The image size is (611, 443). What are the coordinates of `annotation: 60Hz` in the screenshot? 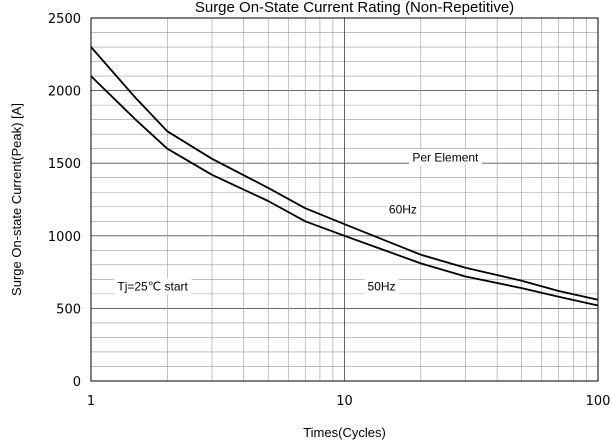 It's located at (402, 209).